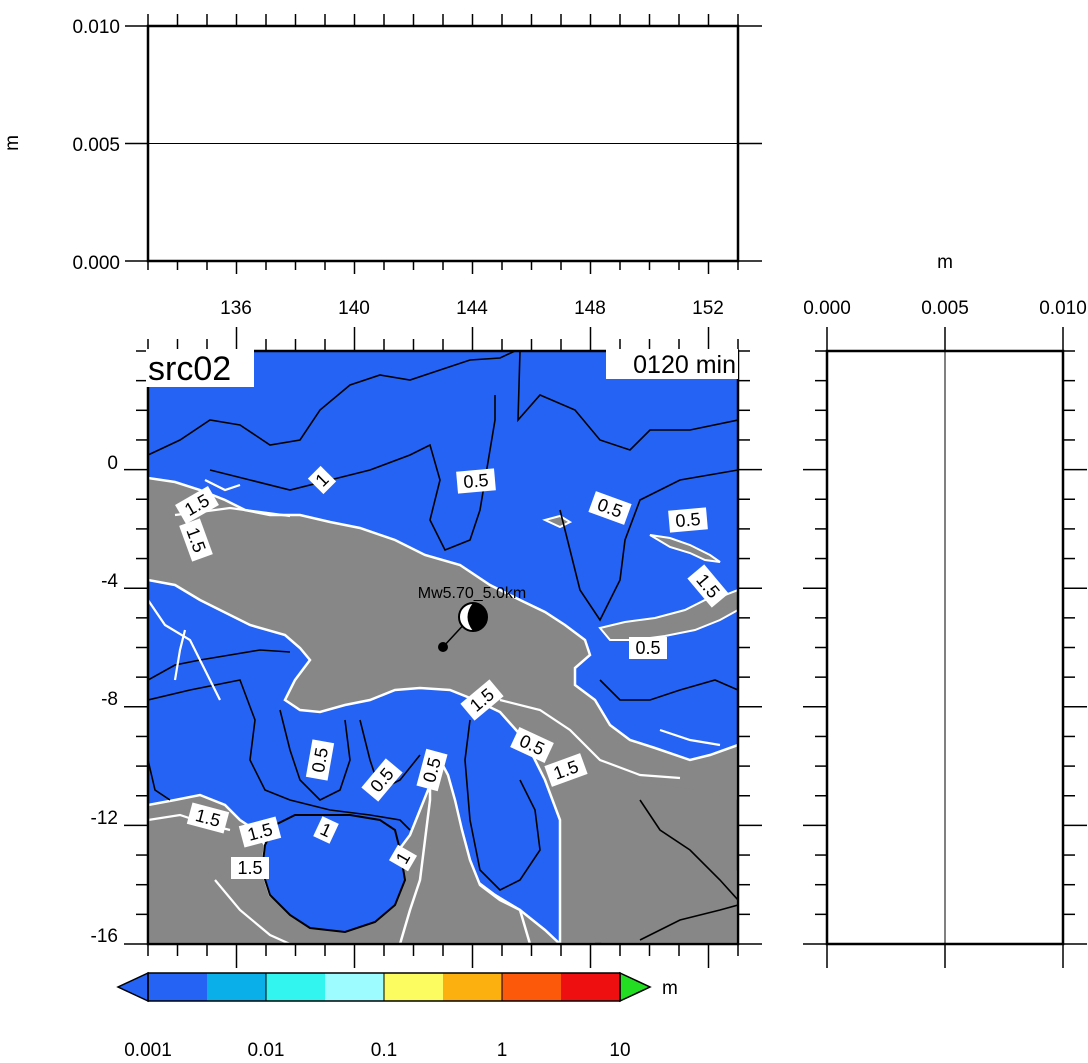 The image size is (1088, 1063). Describe the element at coordinates (112, 463) in the screenshot. I see `map-y-tick-label: 0` at that location.